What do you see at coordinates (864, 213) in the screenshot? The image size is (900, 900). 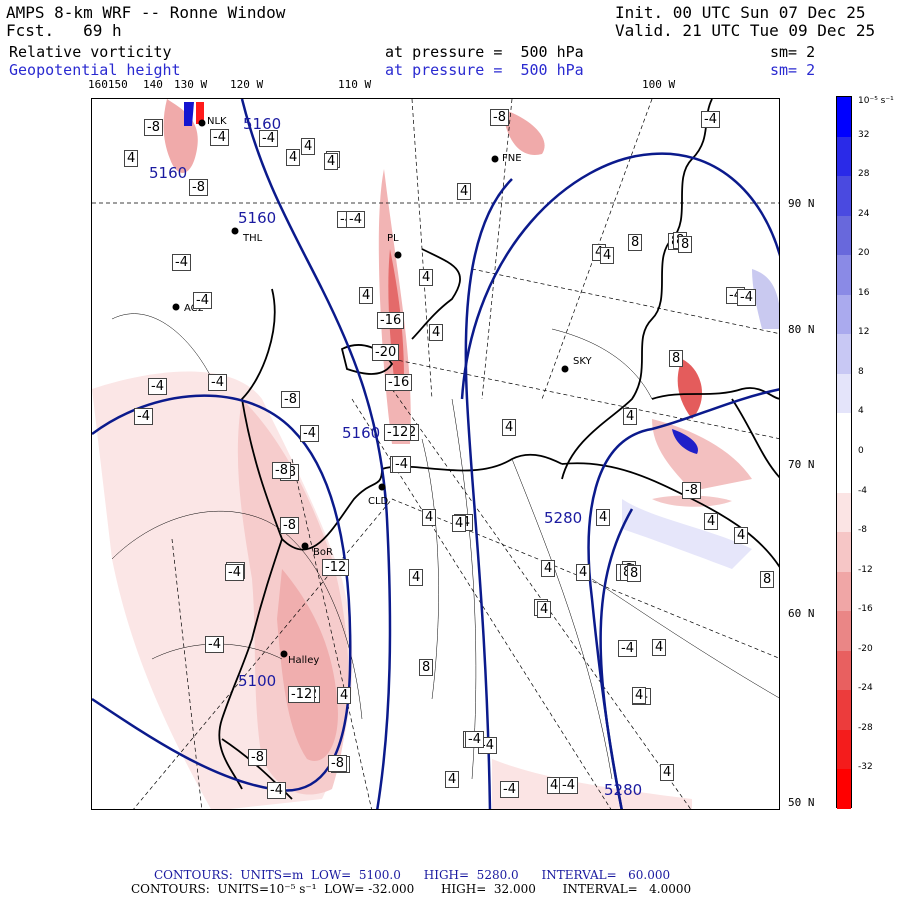 I see `colorbar-tick-label: 24` at bounding box center [864, 213].